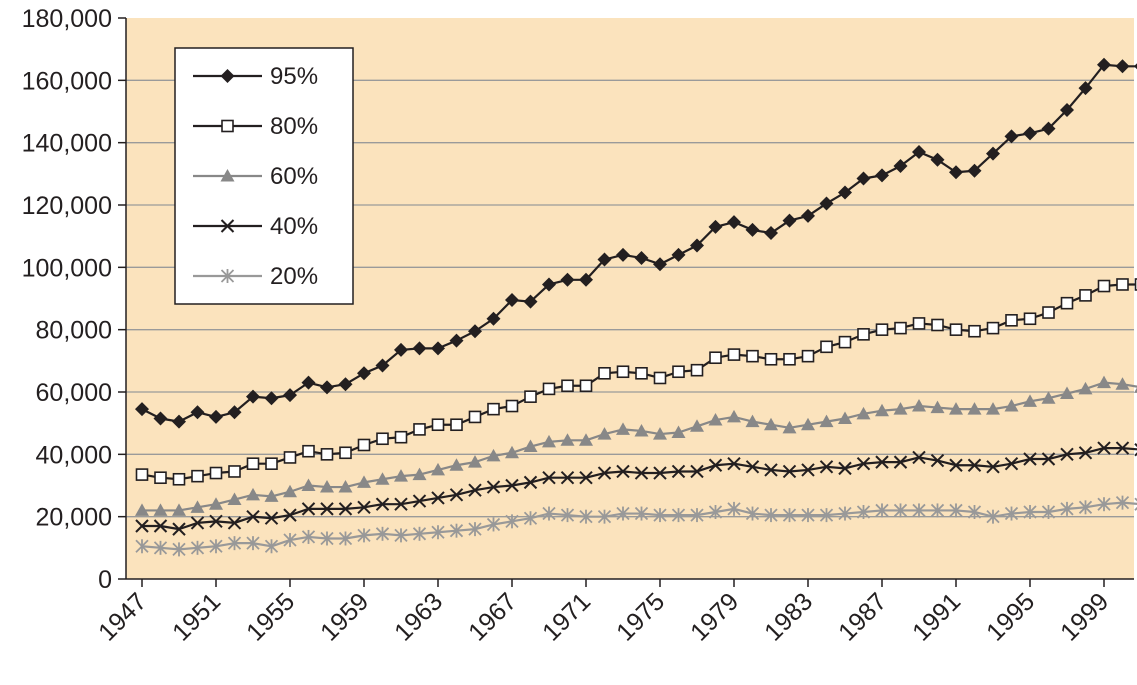 Image resolution: width=1137 pixels, height=685 pixels. I want to click on y-tick-label: 0, so click(105, 580).